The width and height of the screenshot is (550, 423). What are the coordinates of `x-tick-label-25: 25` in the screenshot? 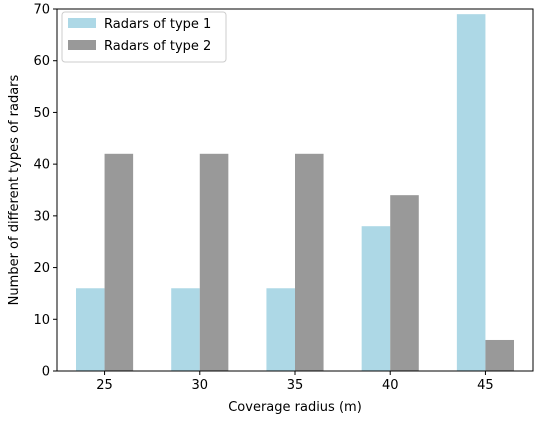 It's located at (104, 385).